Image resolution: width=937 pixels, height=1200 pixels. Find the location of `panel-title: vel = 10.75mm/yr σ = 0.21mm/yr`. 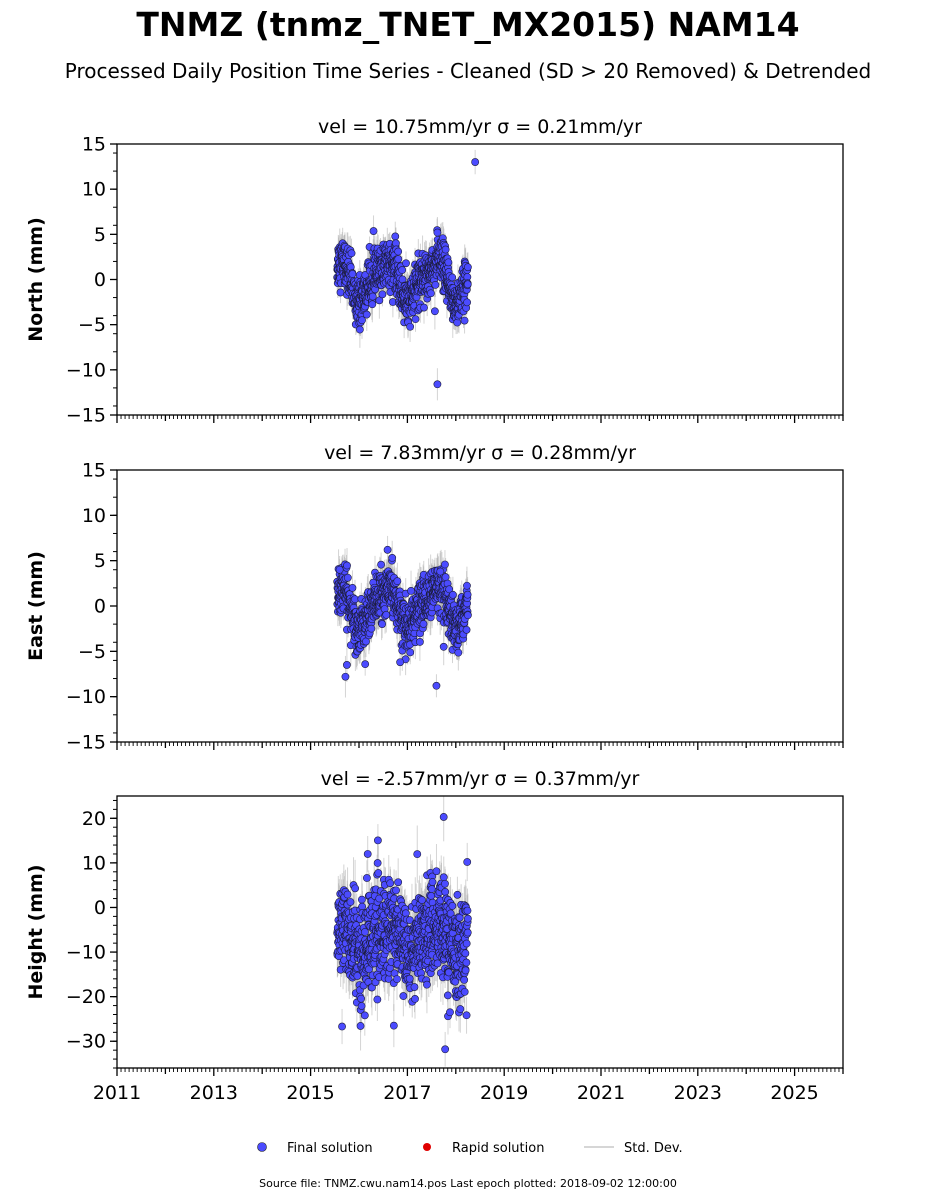

panel-title: vel = 10.75mm/yr σ = 0.21mm/yr is located at coordinates (480, 127).